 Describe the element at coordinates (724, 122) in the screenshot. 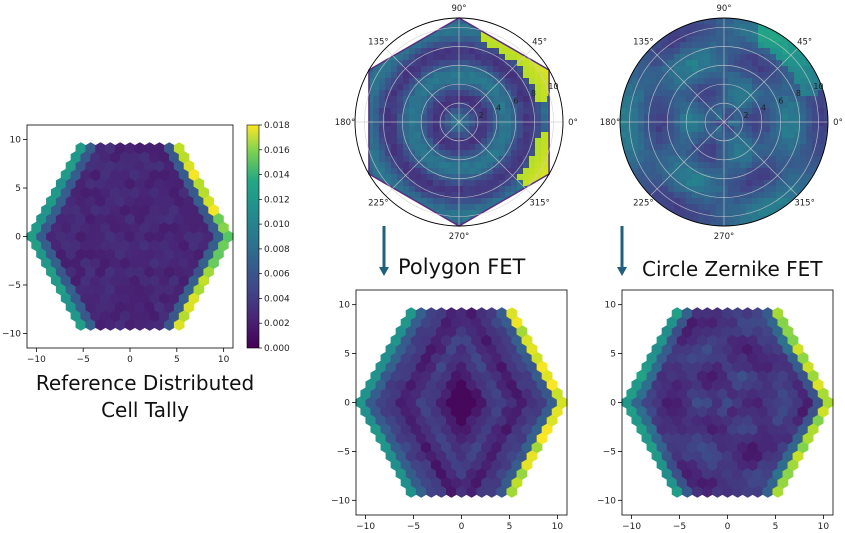

I see `polar-frame` at that location.